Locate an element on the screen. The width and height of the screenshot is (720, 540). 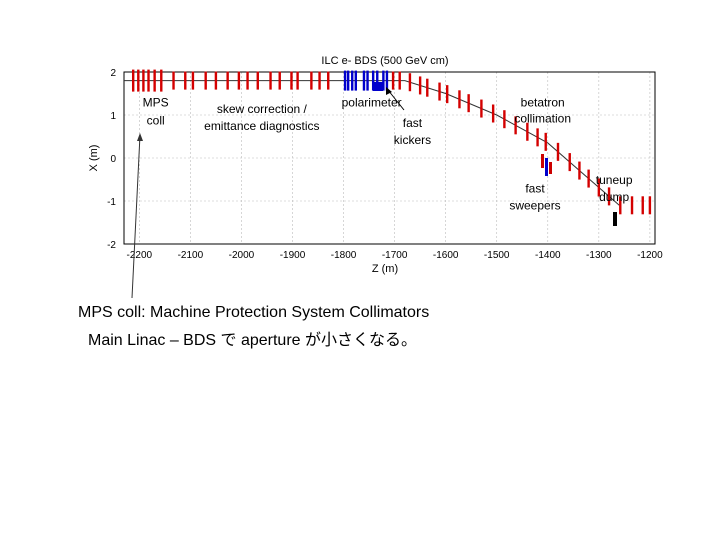
kicker-arrow is located at coordinates (396, 100).